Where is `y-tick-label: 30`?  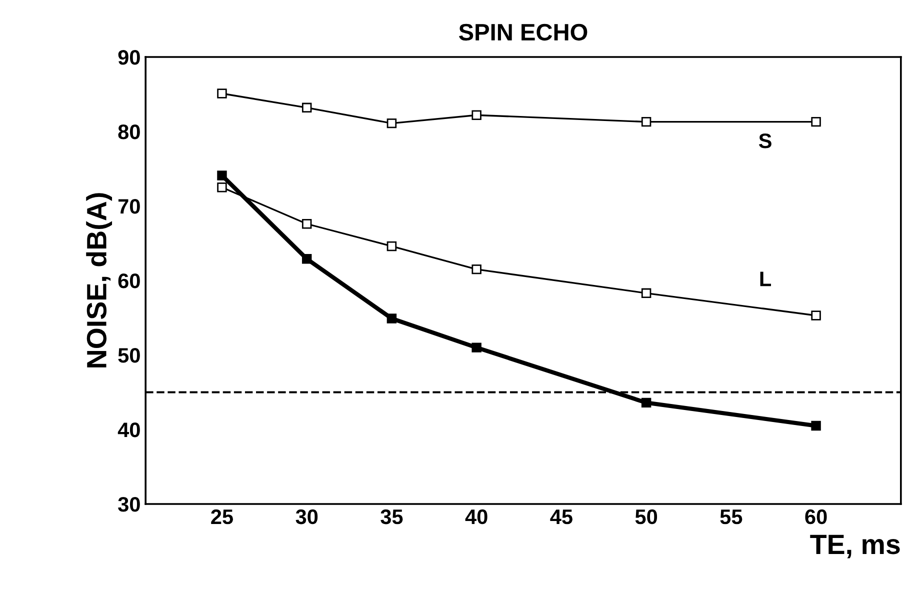 y-tick-label: 30 is located at coordinates (129, 504).